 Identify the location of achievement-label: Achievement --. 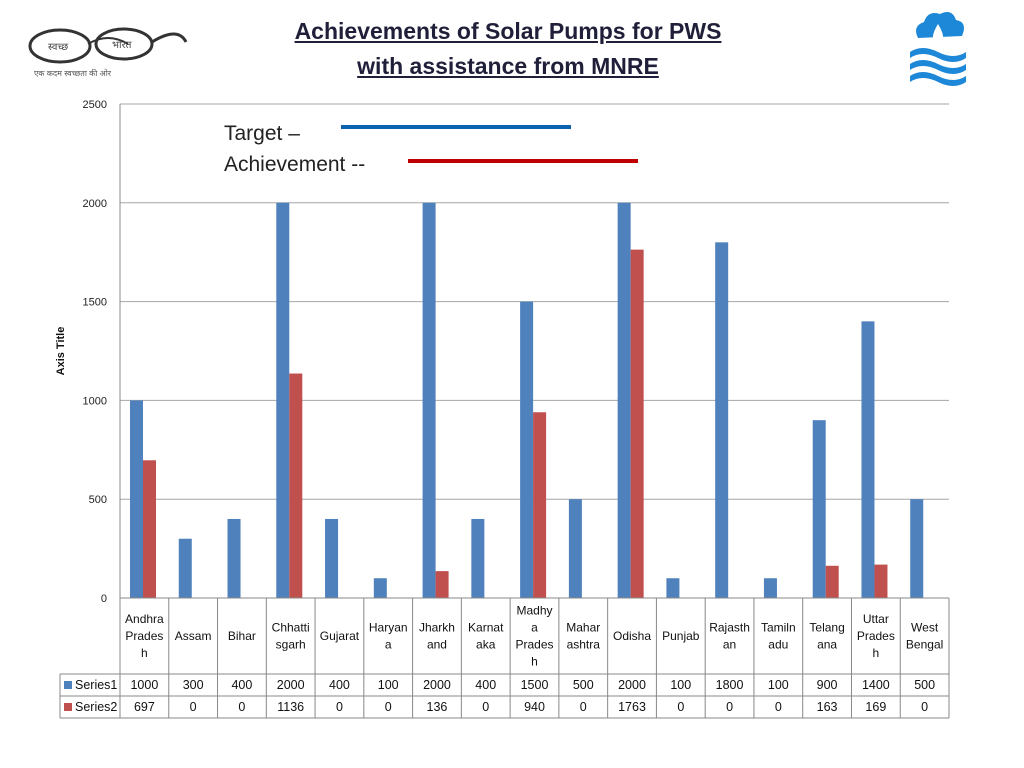
(295, 164).